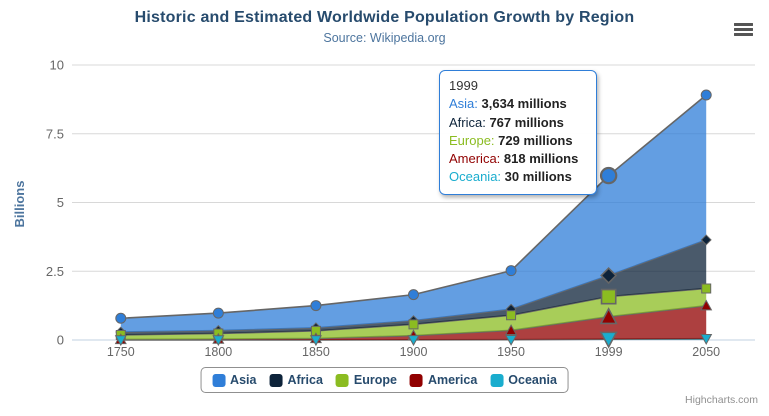 This screenshot has height=416, width=769. I want to click on marker-europe-1900, so click(413, 324).